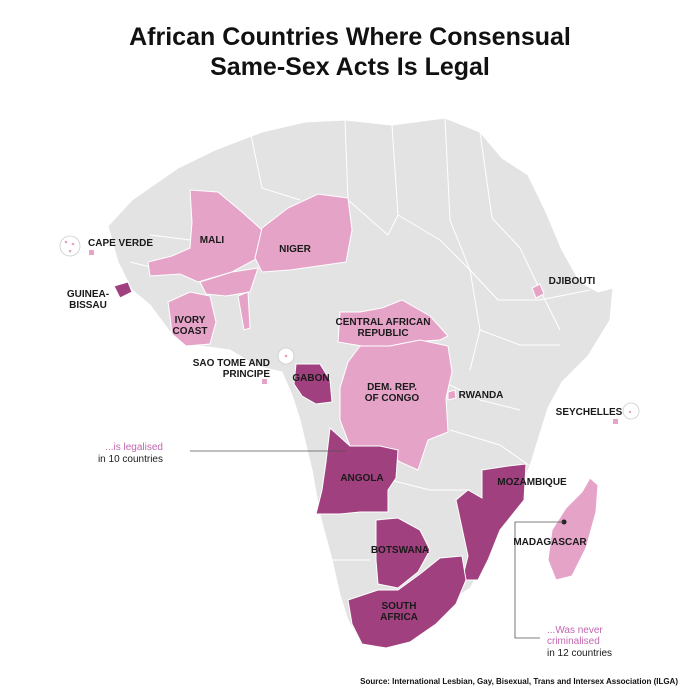 The width and height of the screenshot is (700, 700). Describe the element at coordinates (538, 291) in the screenshot. I see `country-djibouti` at that location.